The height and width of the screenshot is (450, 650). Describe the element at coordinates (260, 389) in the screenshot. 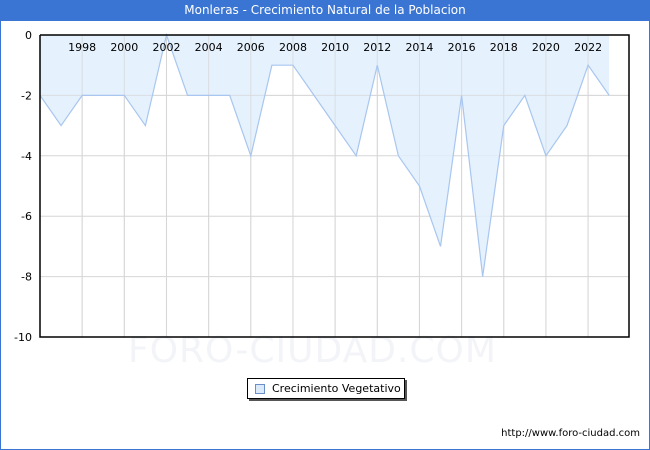

I see `legend-swatch-icon` at that location.